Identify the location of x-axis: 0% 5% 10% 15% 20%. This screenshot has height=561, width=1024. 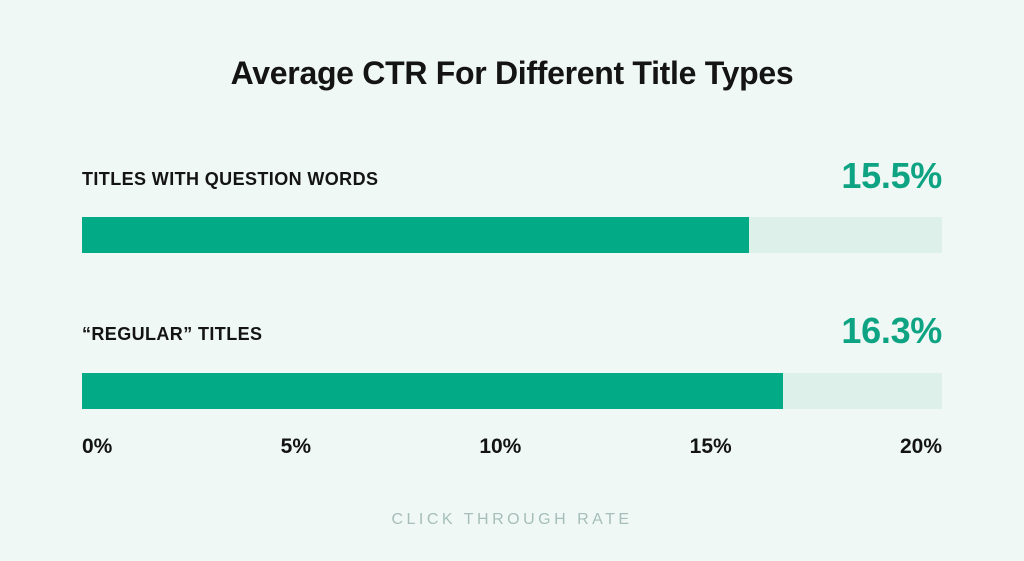
(512, 447).